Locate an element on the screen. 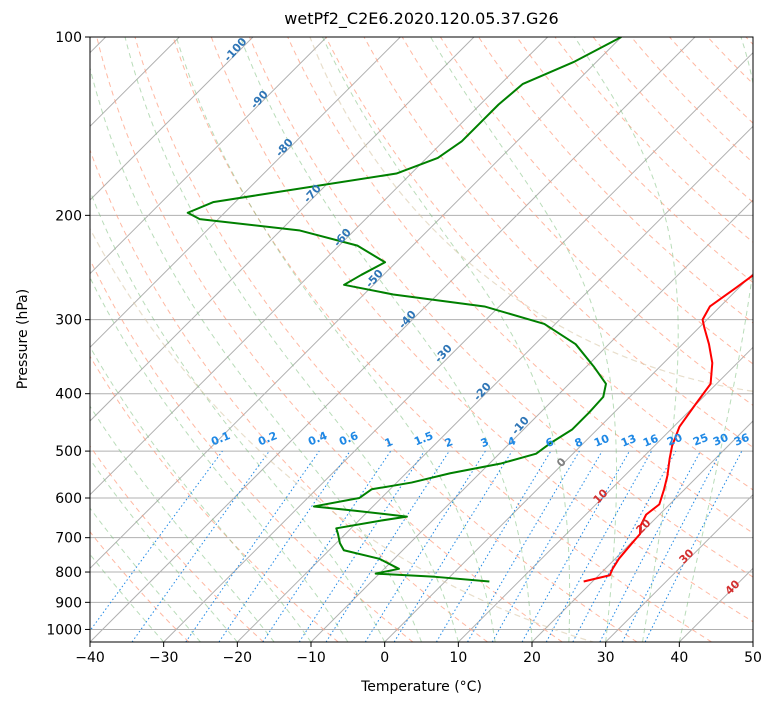  y-tick-label: 300 is located at coordinates (68, 321).